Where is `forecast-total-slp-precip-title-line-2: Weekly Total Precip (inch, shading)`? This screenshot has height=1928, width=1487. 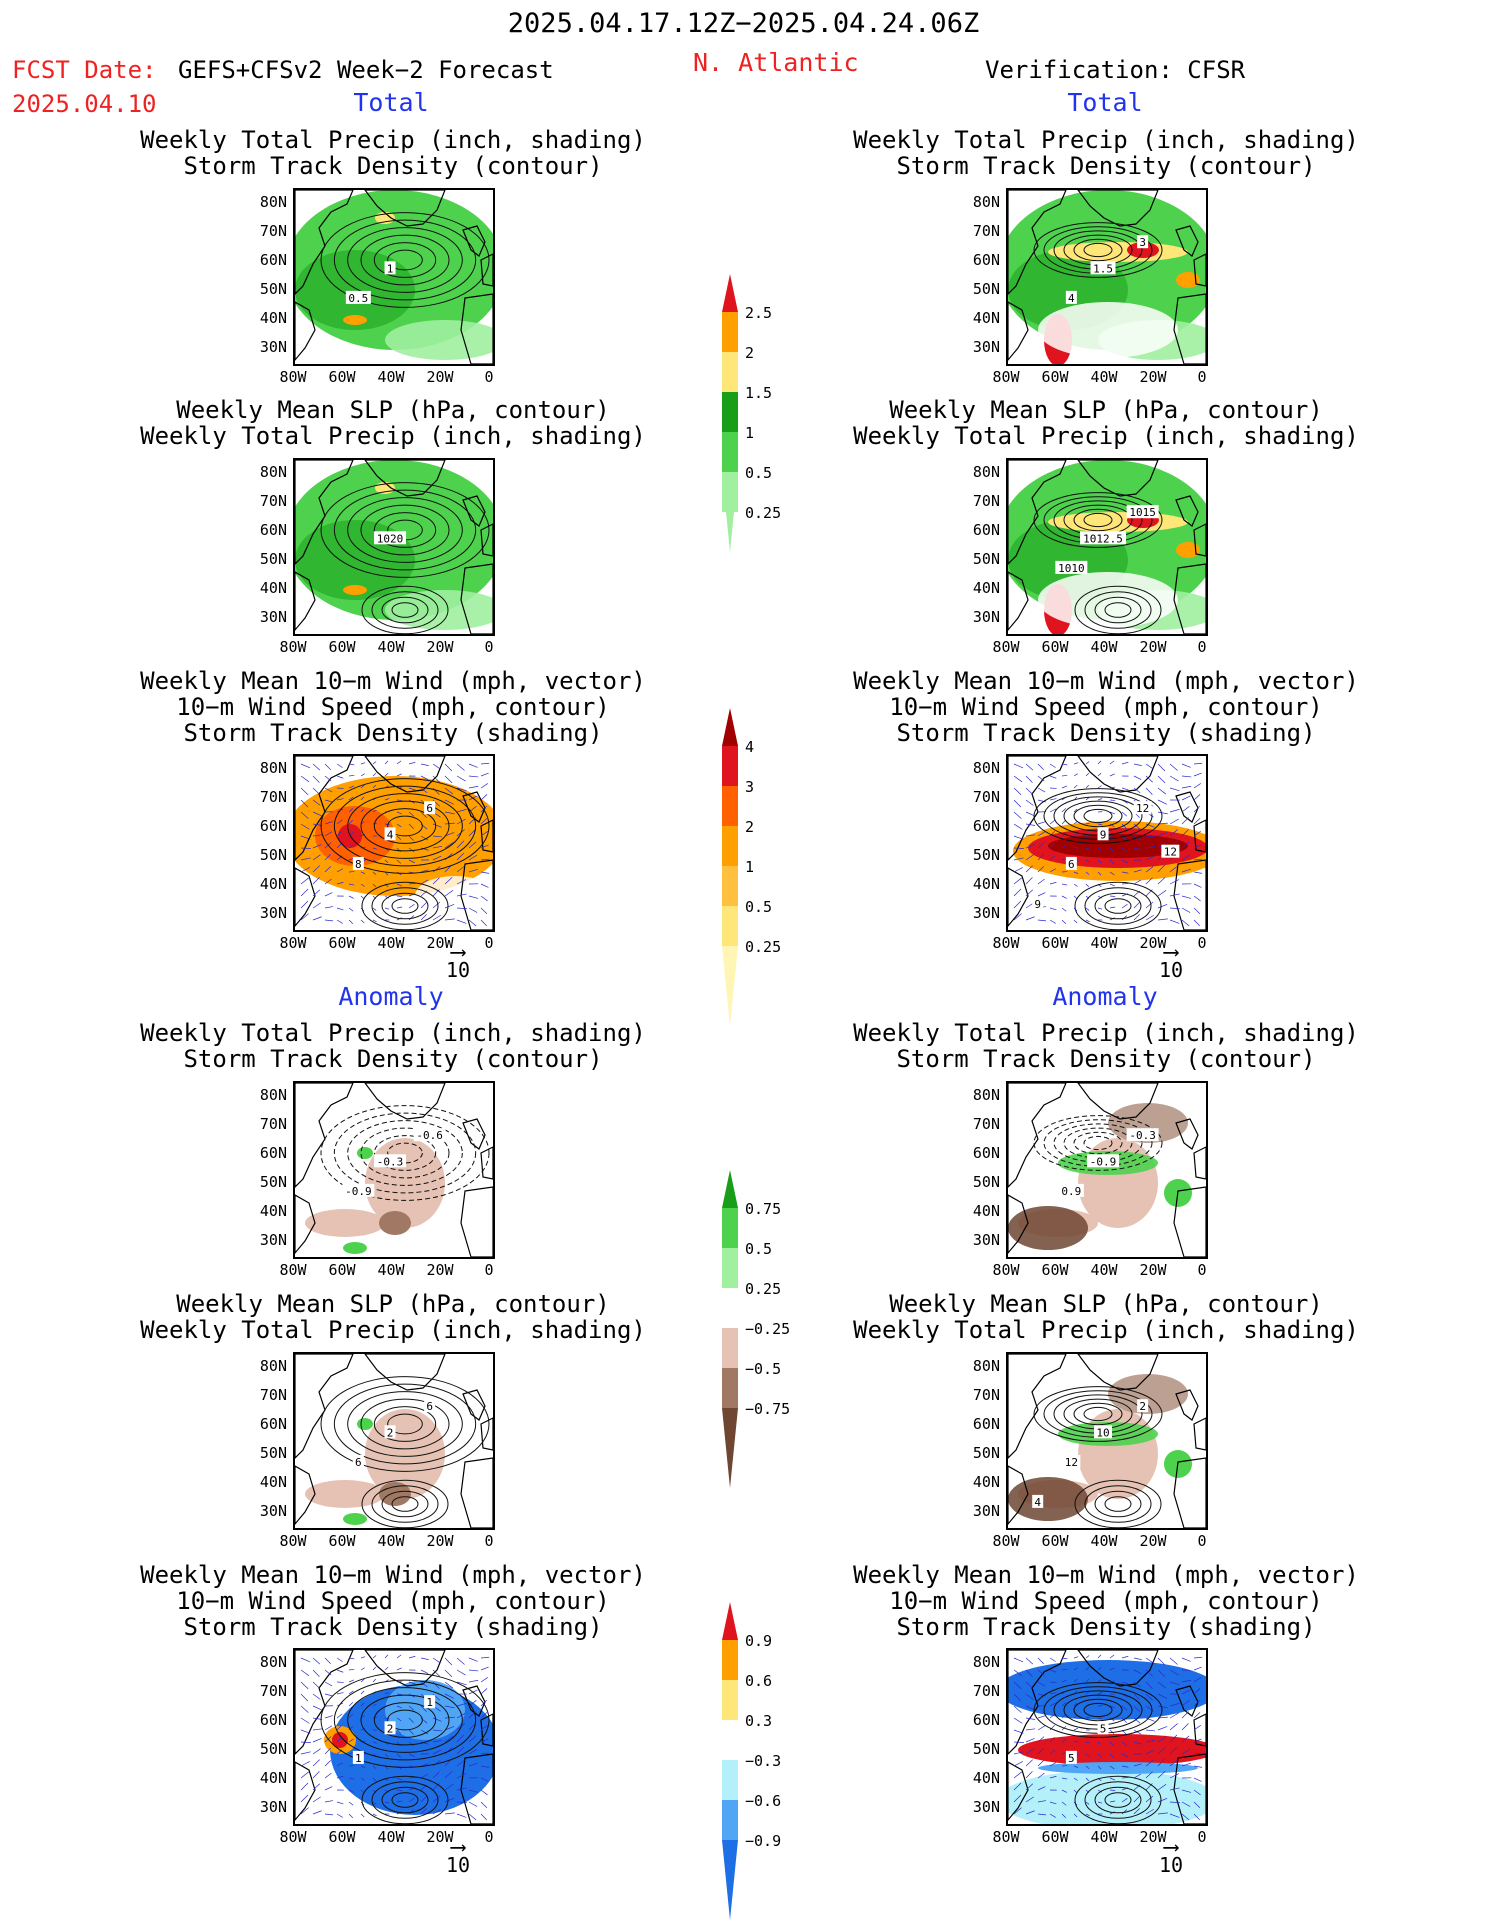
forecast-total-slp-precip-title-line-2: Weekly Total Precip (inch, shading) is located at coordinates (393, 436).